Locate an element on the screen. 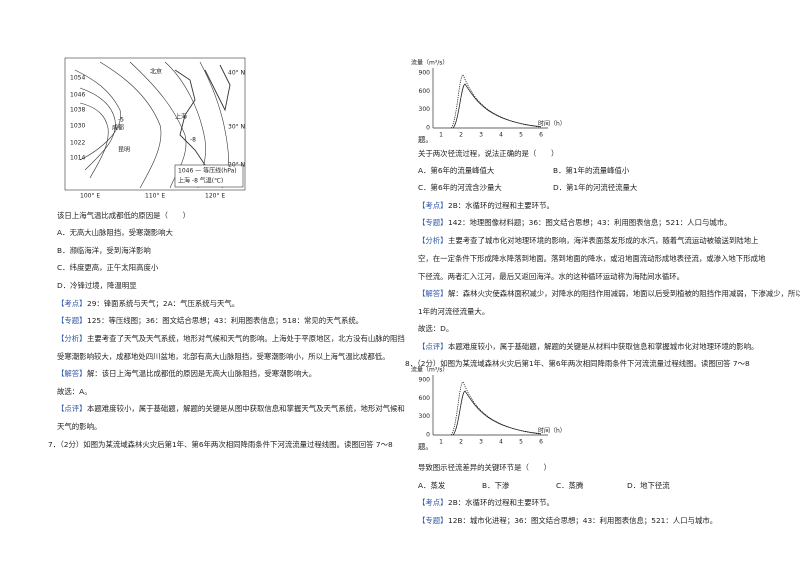 Image resolution: width=800 pixels, height=565 pixels. map-frame is located at coordinates (155, 124).